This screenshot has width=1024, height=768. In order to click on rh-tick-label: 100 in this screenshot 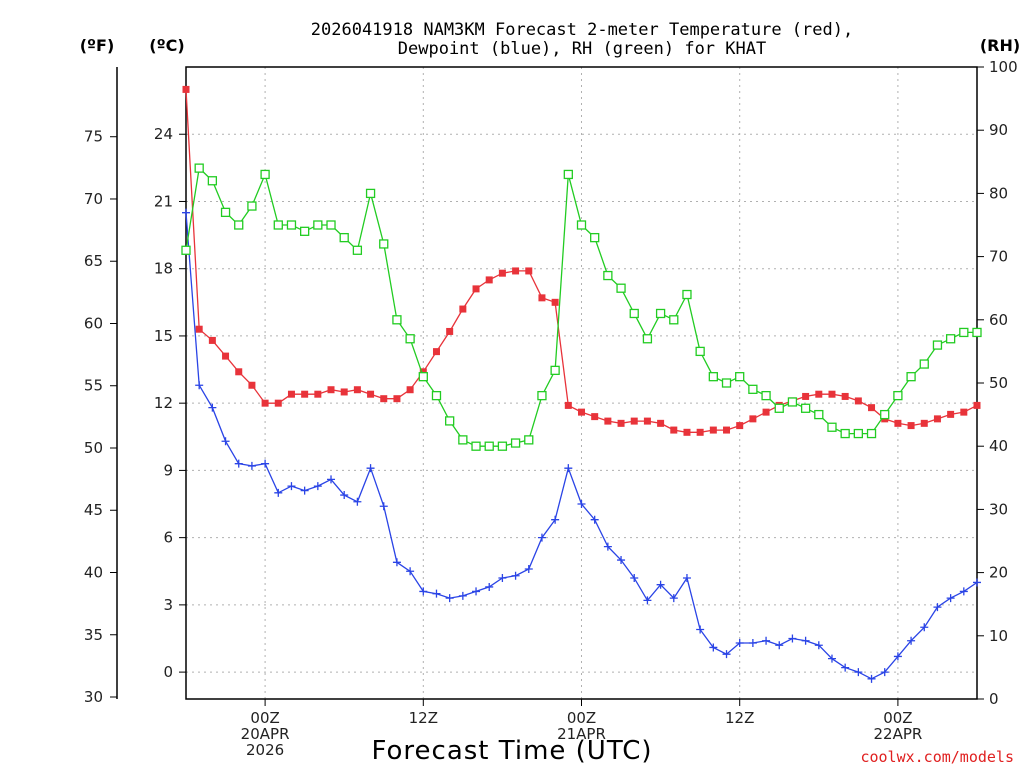, I will do `click(1003, 67)`.